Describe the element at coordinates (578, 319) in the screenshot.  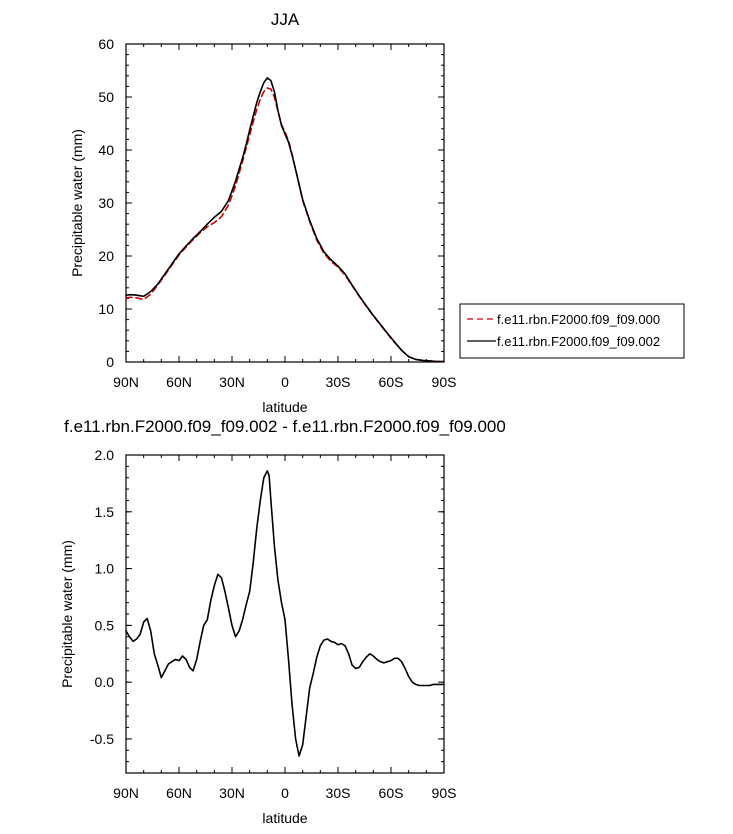
I see `legend-label-series-0: f.e11.rbn.F2000.f09_f09.000` at that location.